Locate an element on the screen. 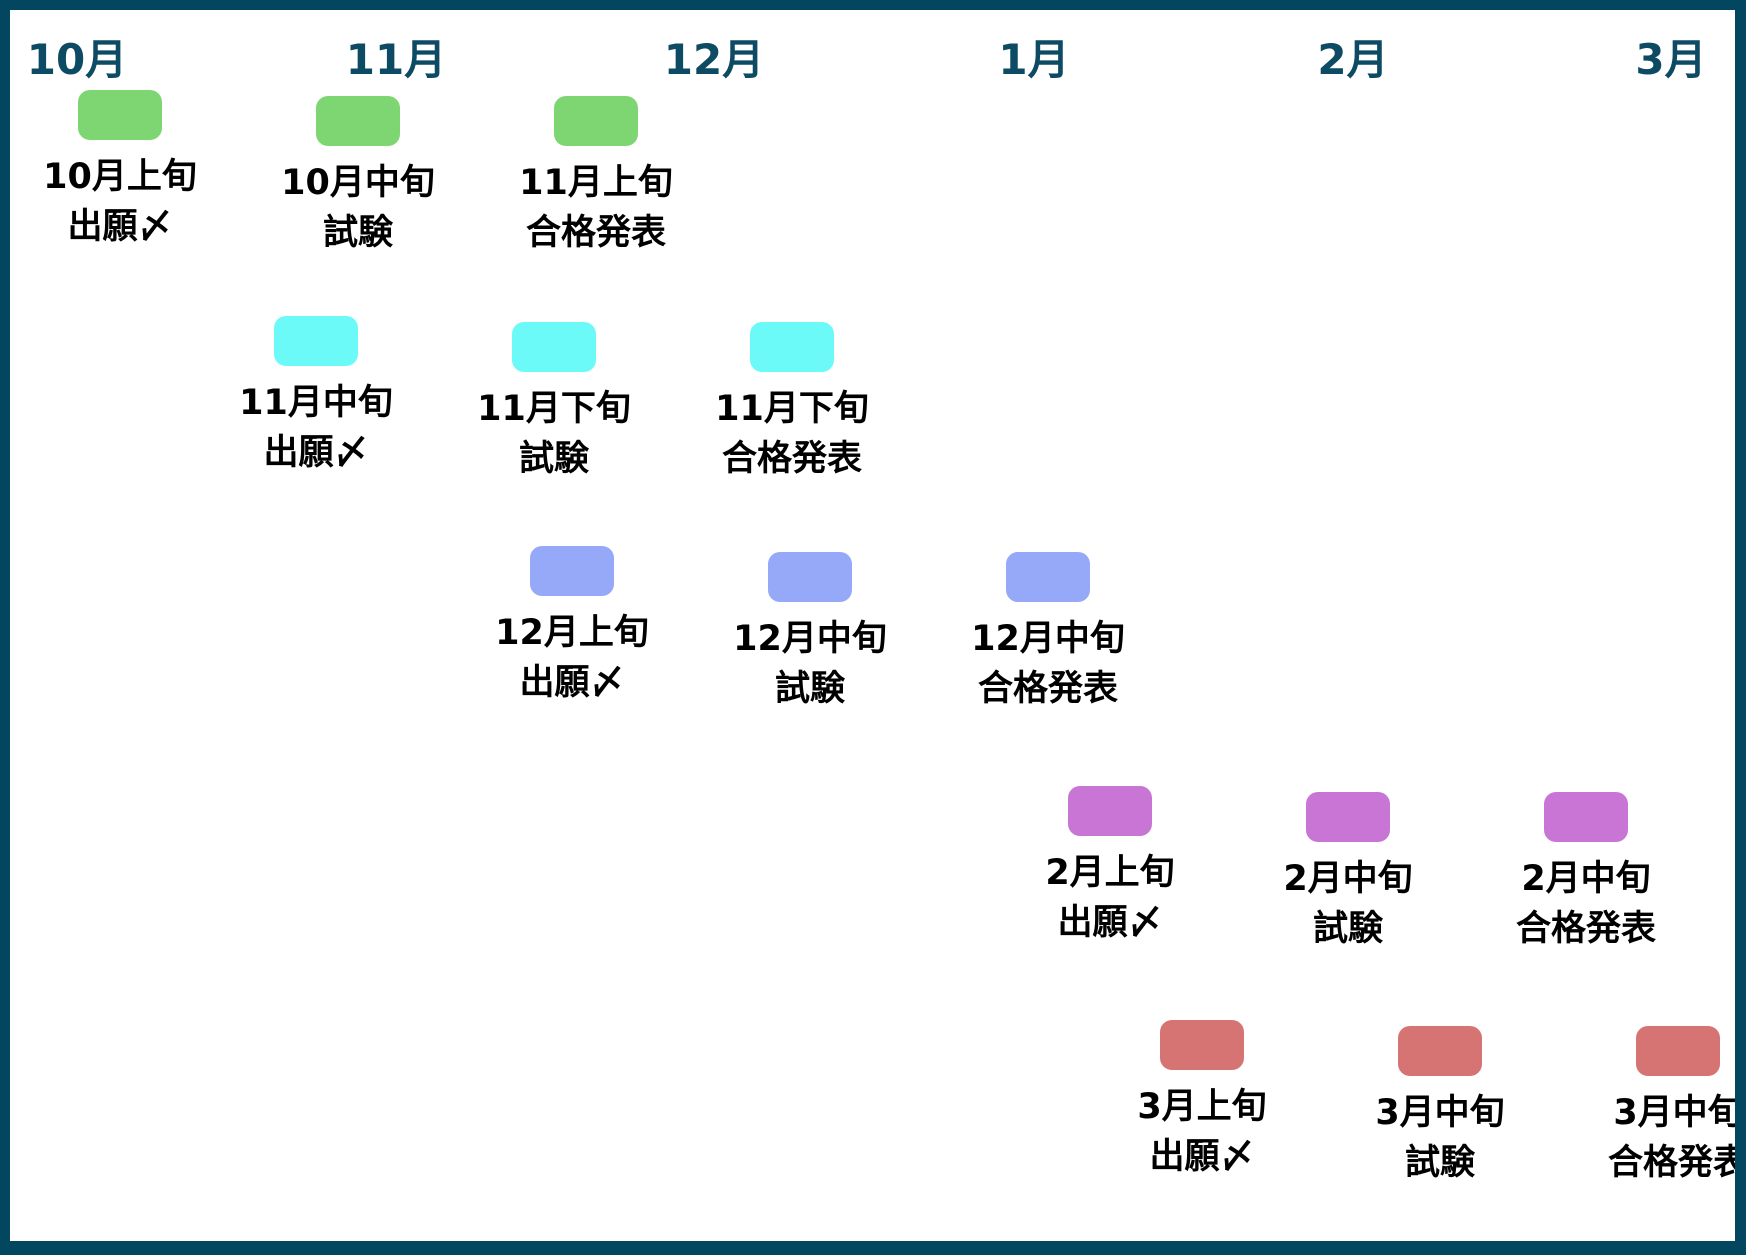 Image resolution: width=1746 pixels, height=1255 pixels. event-date: 10月中旬 is located at coordinates (358, 183).